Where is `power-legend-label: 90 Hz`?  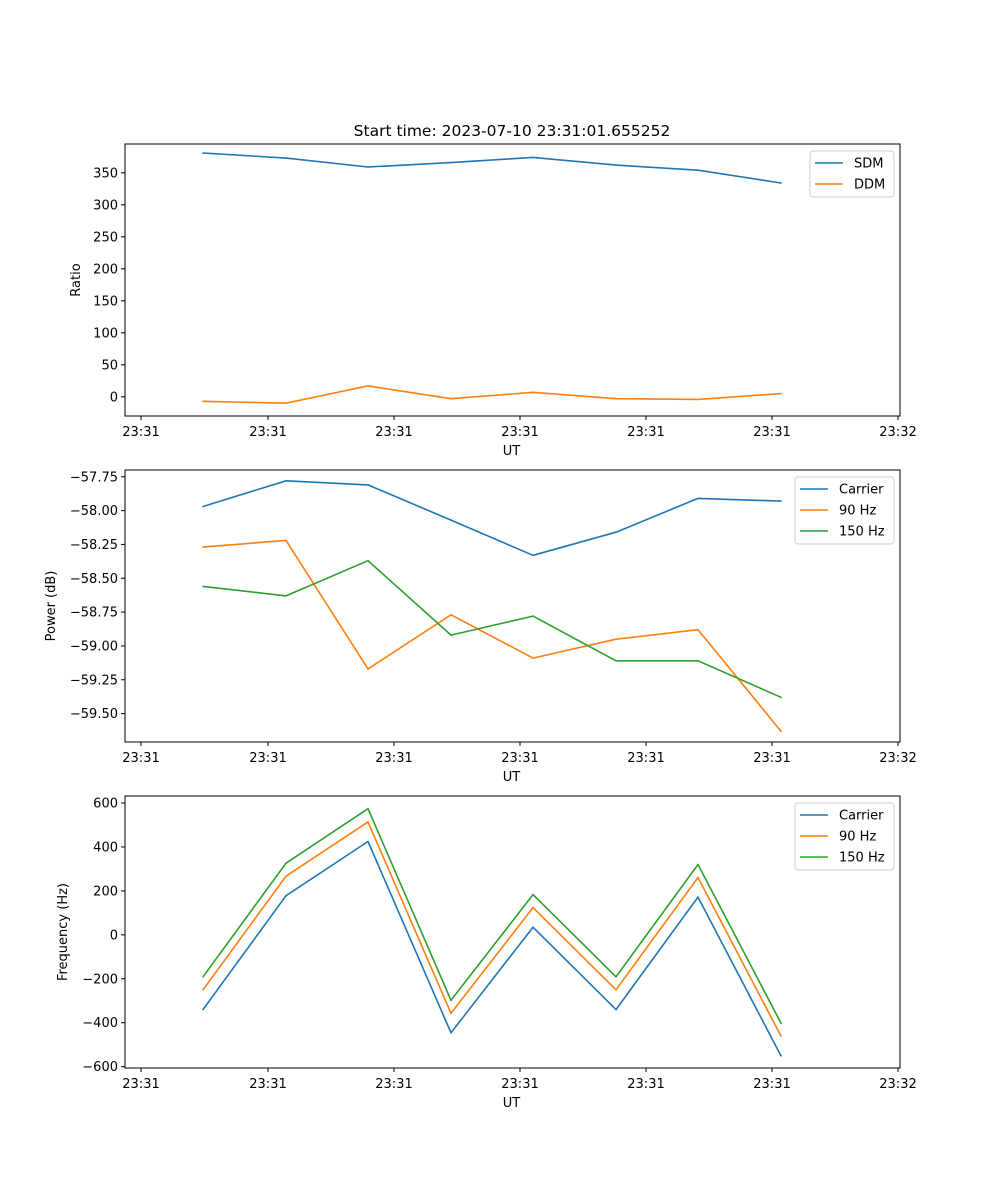 power-legend-label: 90 Hz is located at coordinates (857, 511).